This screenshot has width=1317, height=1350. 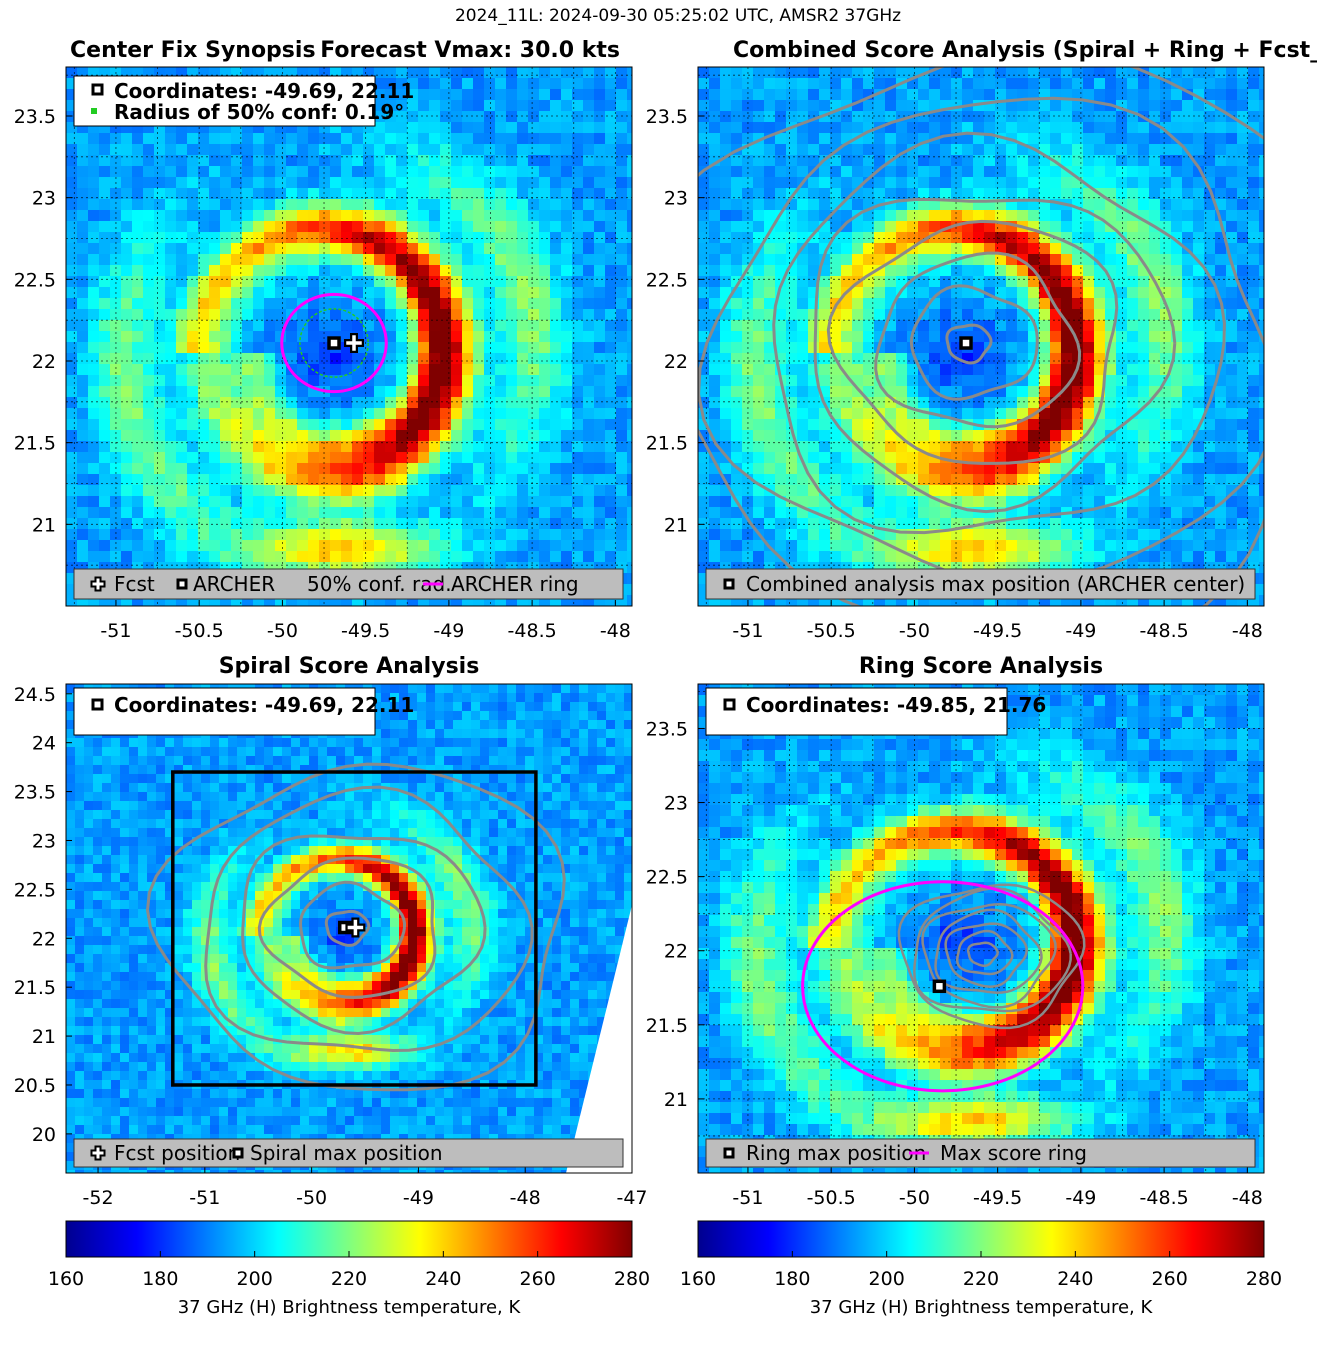 I want to click on spiral-title: Spiral Score Analysis, so click(x=349, y=666).